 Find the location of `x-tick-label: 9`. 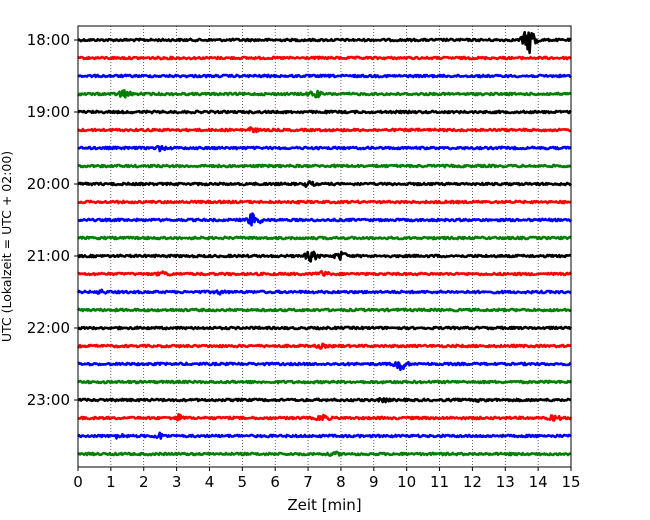

x-tick-label: 9 is located at coordinates (374, 482).